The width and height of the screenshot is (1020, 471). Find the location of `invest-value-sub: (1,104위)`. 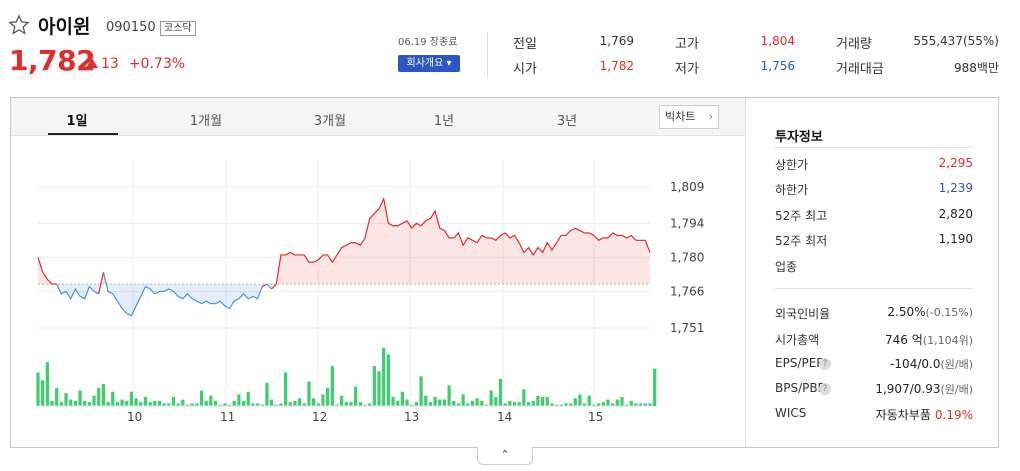

invest-value-sub: (1,104위) is located at coordinates (947, 340).